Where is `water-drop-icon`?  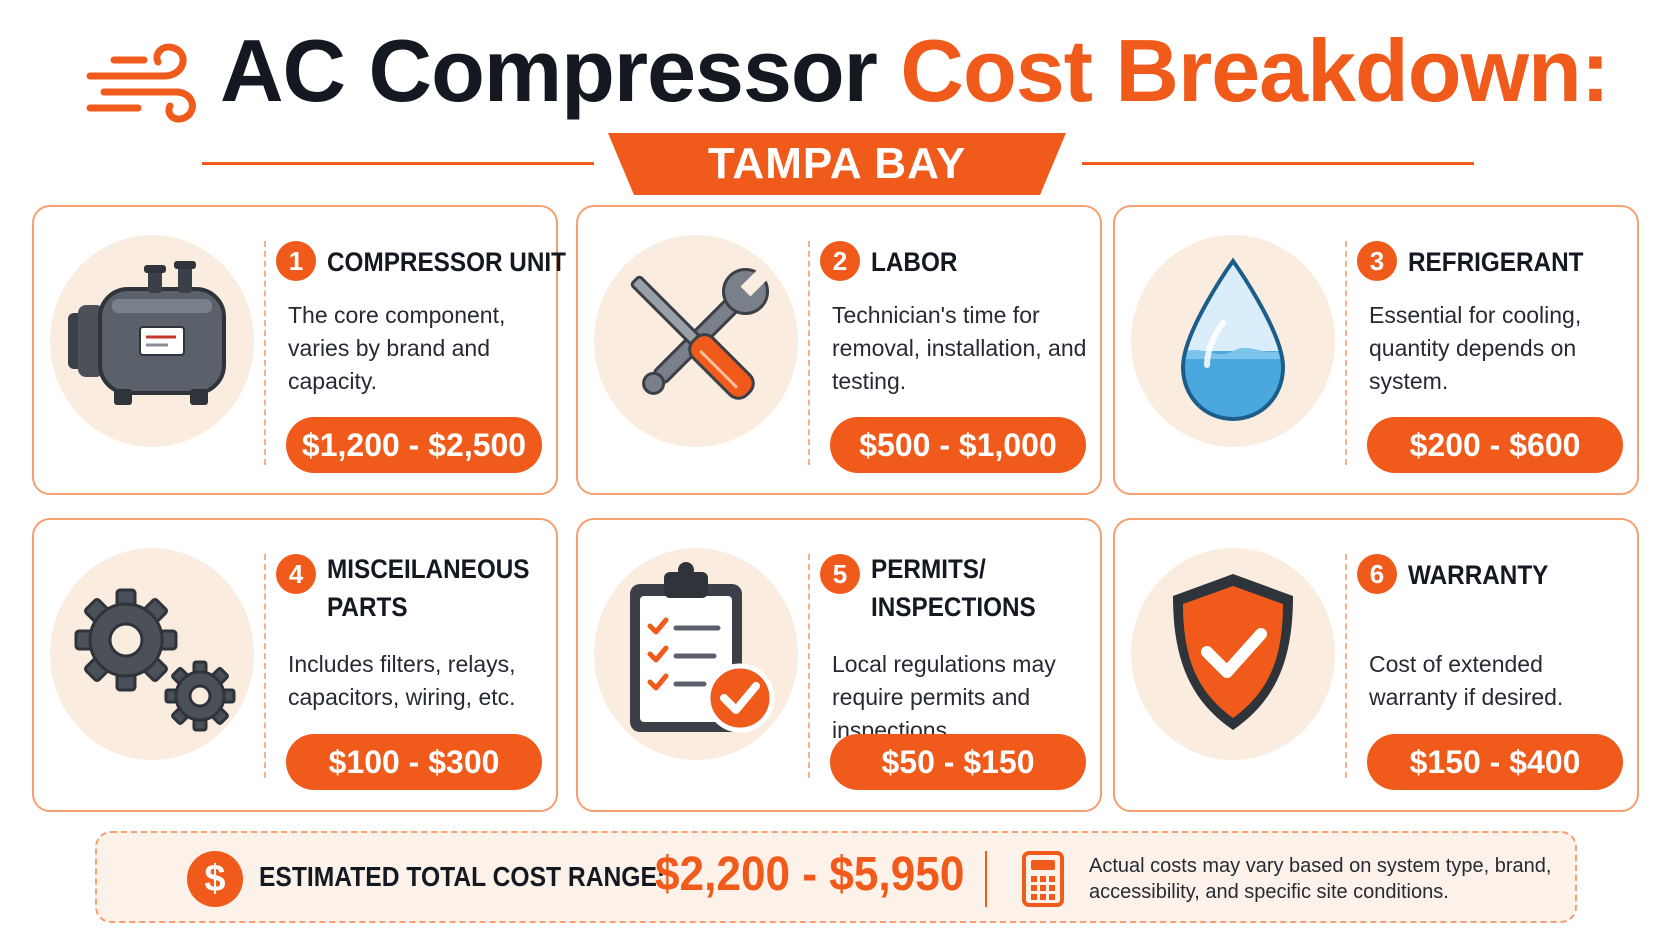 water-drop-icon is located at coordinates (1233, 339).